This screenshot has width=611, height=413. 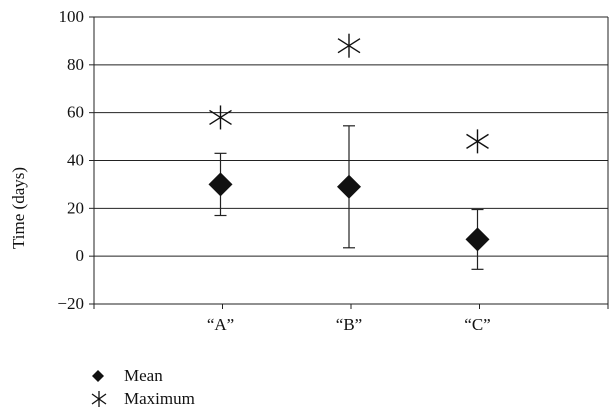 I want to click on y-tick-label: 100, so click(x=72, y=16).